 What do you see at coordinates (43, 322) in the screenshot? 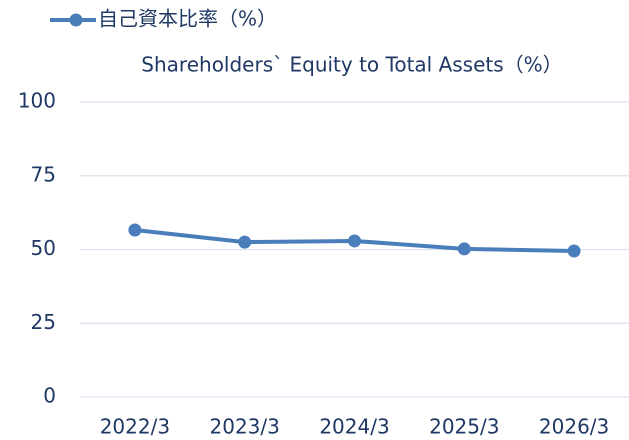
I see `y-tick-label: 25` at bounding box center [43, 322].